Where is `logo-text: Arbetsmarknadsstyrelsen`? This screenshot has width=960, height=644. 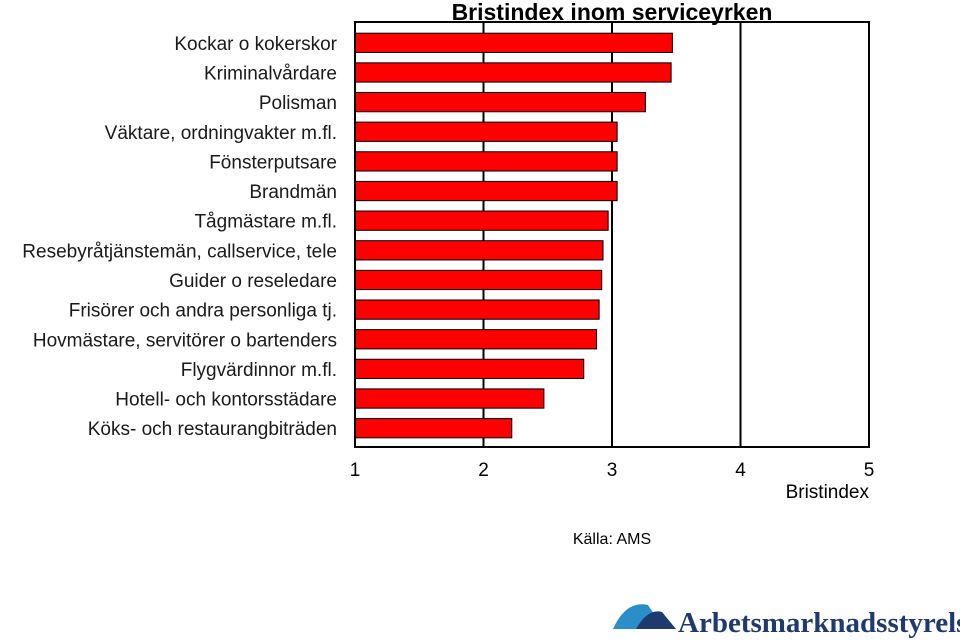 logo-text: Arbetsmarknadsstyrelsen is located at coordinates (819, 623).